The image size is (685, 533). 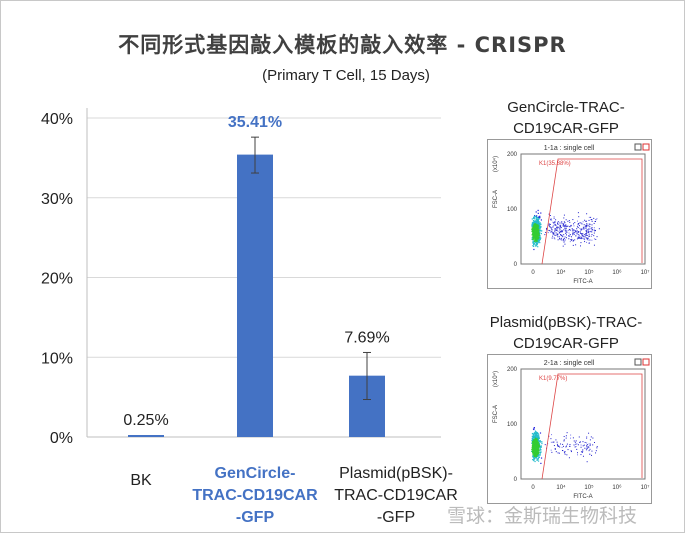 I want to click on x-tick-label: 0, so click(x=533, y=273).